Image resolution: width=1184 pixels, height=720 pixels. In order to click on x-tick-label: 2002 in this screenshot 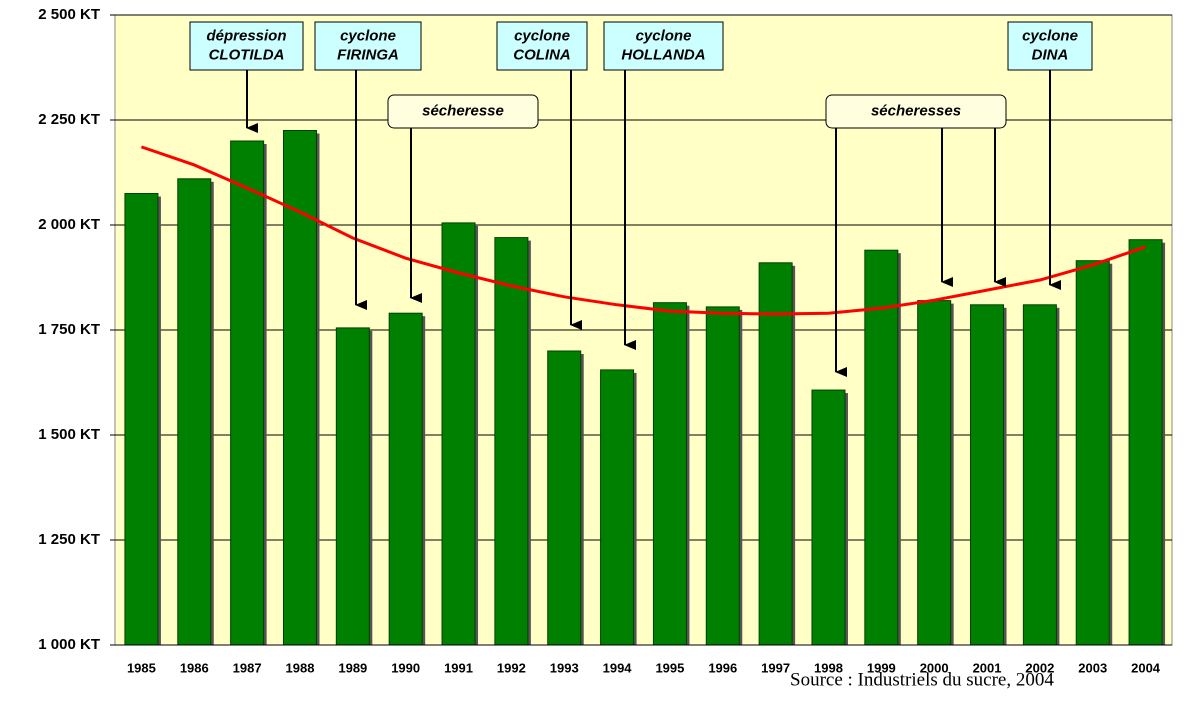, I will do `click(1039, 667)`.